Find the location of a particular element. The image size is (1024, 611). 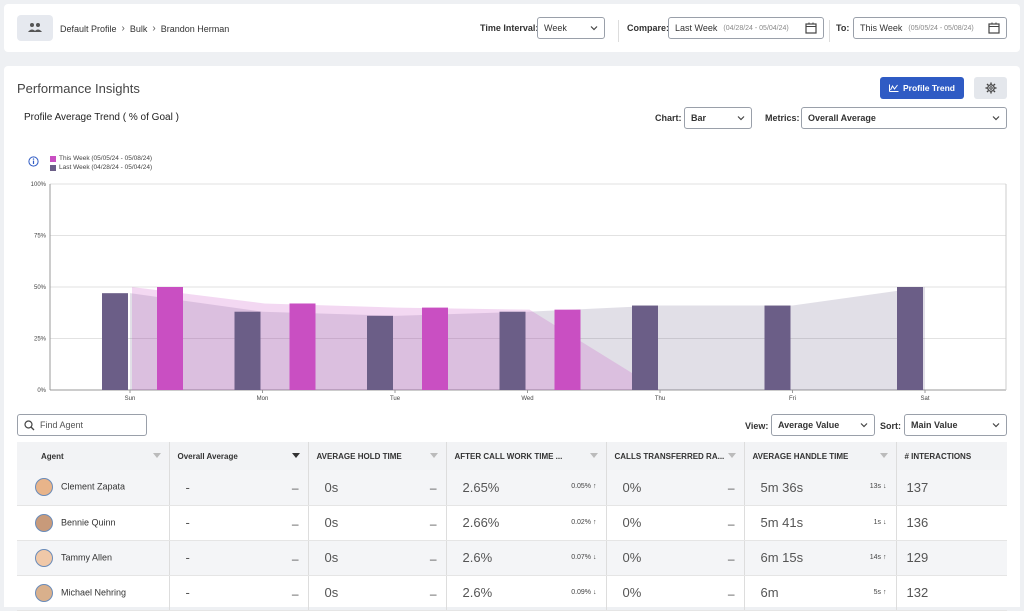

breadcrumb-item: Bulk is located at coordinates (138, 28).